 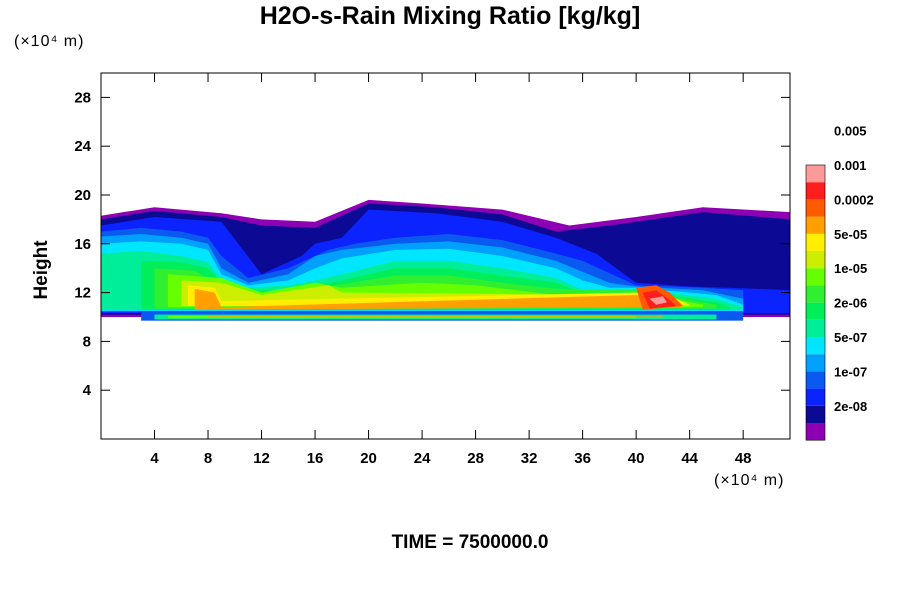 I want to click on x-tick-label-3: 16, so click(x=315, y=458).